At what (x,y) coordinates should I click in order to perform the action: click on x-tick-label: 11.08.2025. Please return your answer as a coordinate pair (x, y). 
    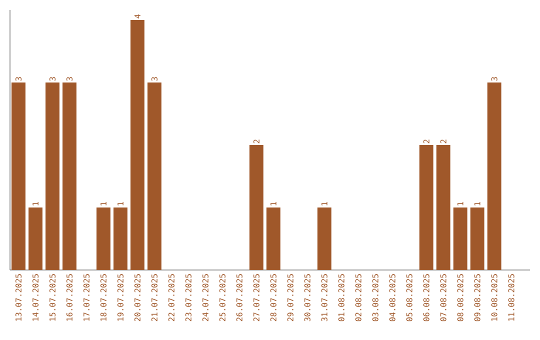
    Looking at the image, I should click on (511, 297).